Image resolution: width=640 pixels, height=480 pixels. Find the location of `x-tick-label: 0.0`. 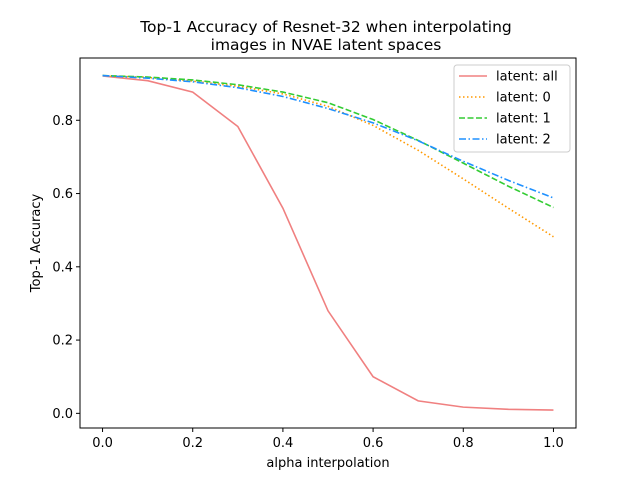

x-tick-label: 0.0 is located at coordinates (102, 443).